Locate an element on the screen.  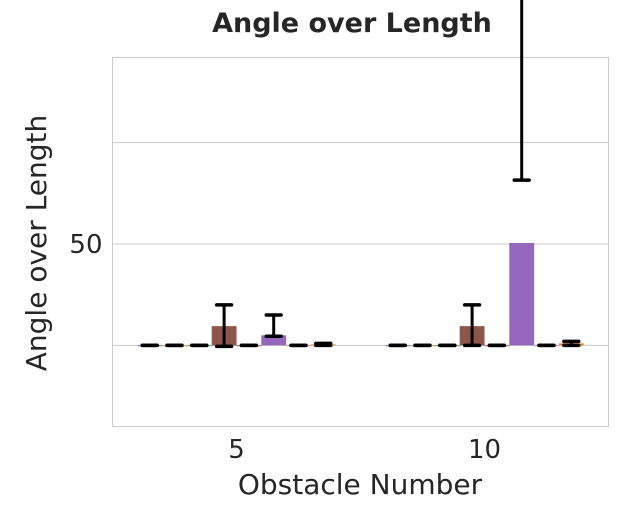
x-tick-labels: 5 10 is located at coordinates (364, 450).